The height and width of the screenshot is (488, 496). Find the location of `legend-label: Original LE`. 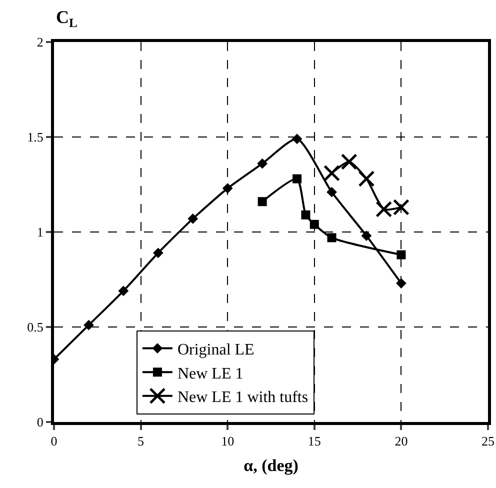

legend-label: Original LE is located at coordinates (215, 350).